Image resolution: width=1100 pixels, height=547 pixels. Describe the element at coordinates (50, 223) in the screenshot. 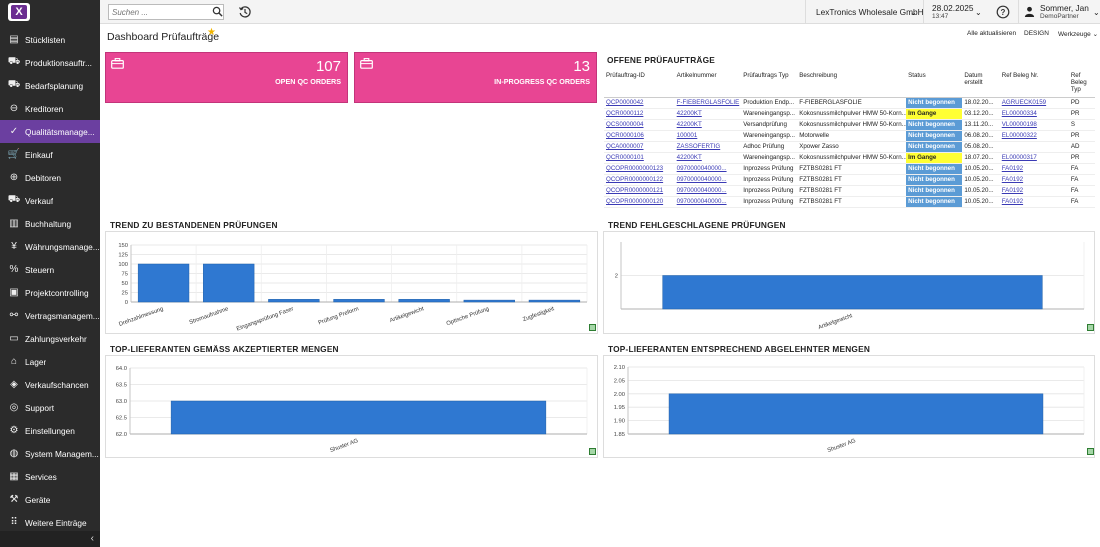

I see `sidebar-item: ▥ Buchhaltung` at that location.